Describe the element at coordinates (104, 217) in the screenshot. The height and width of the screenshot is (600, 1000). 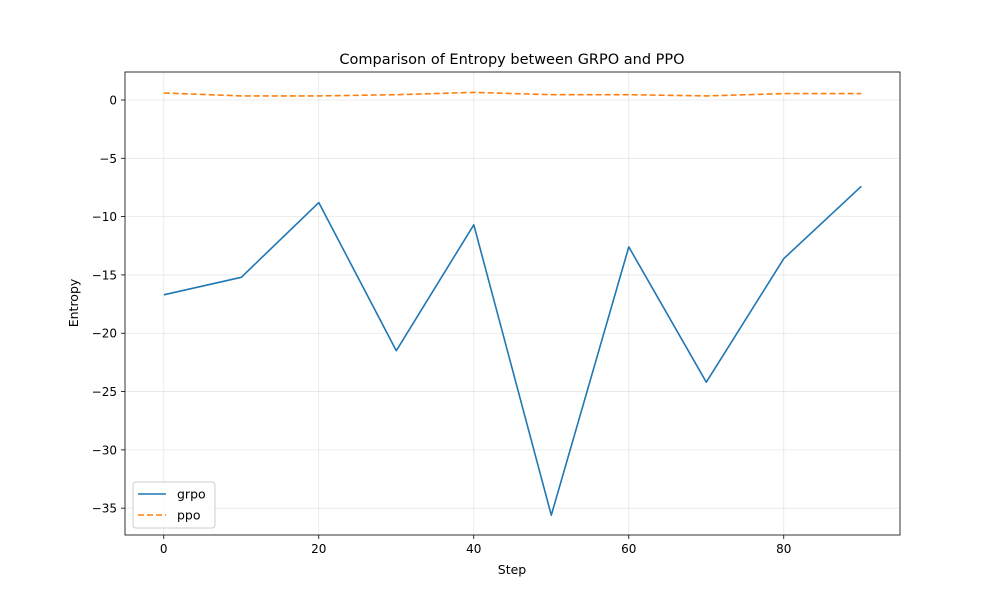
I see `y-tick-label: −10` at that location.